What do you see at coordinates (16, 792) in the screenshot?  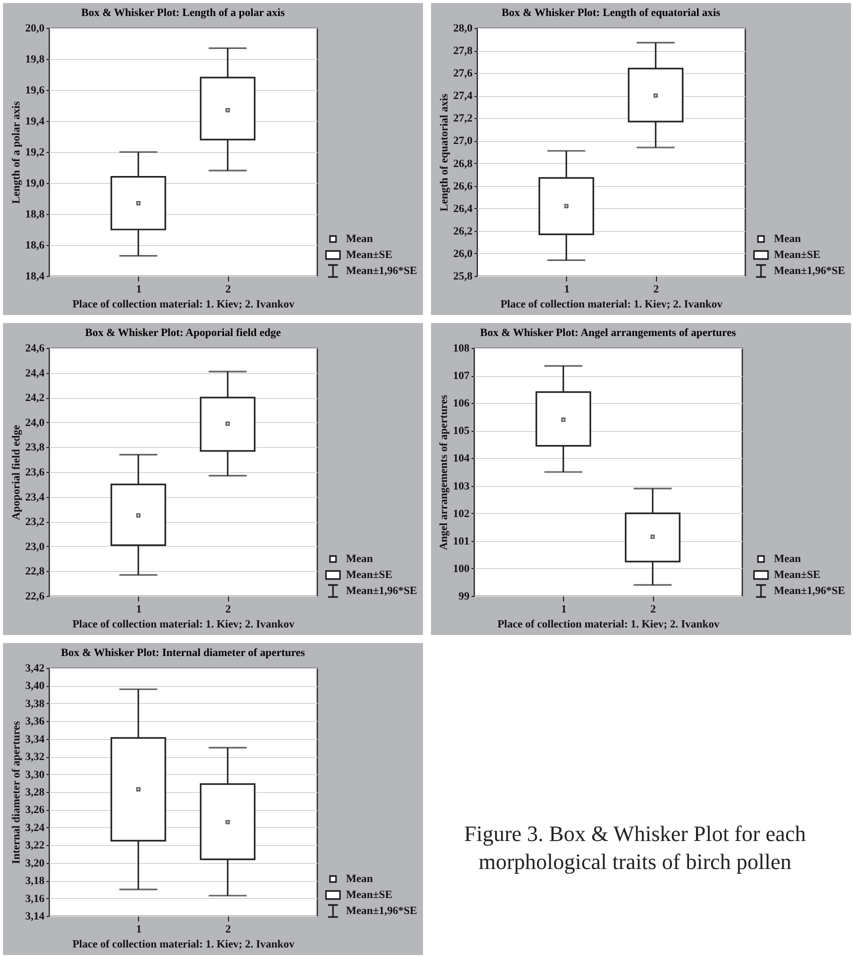 I see `y-axis-title: Internal diameter of apertures` at bounding box center [16, 792].